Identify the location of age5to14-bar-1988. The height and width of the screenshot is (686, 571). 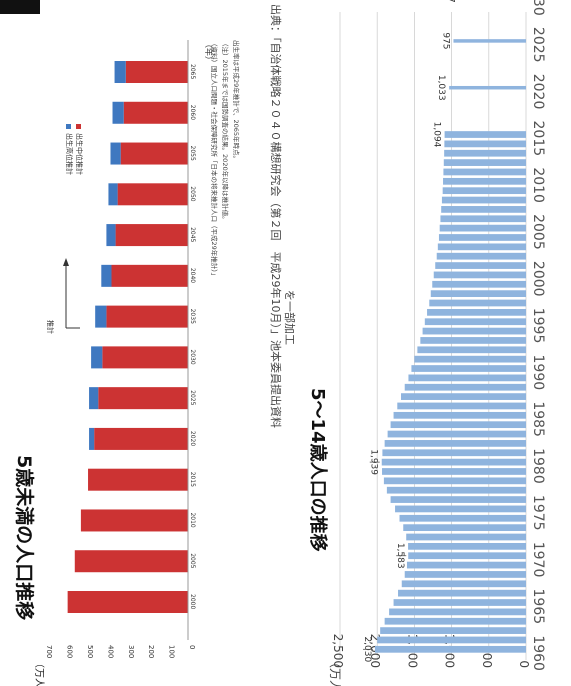
(465, 387).